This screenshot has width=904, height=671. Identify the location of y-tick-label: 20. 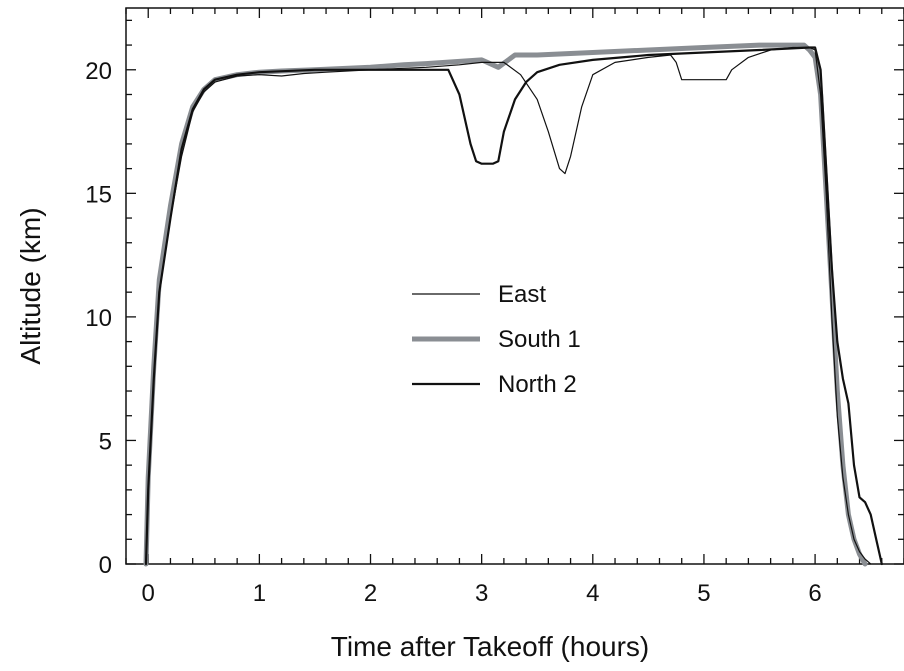
(98, 71).